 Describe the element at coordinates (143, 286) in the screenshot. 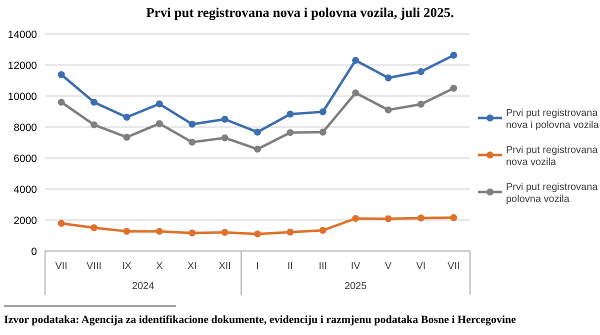

I see `text: 2024` at that location.